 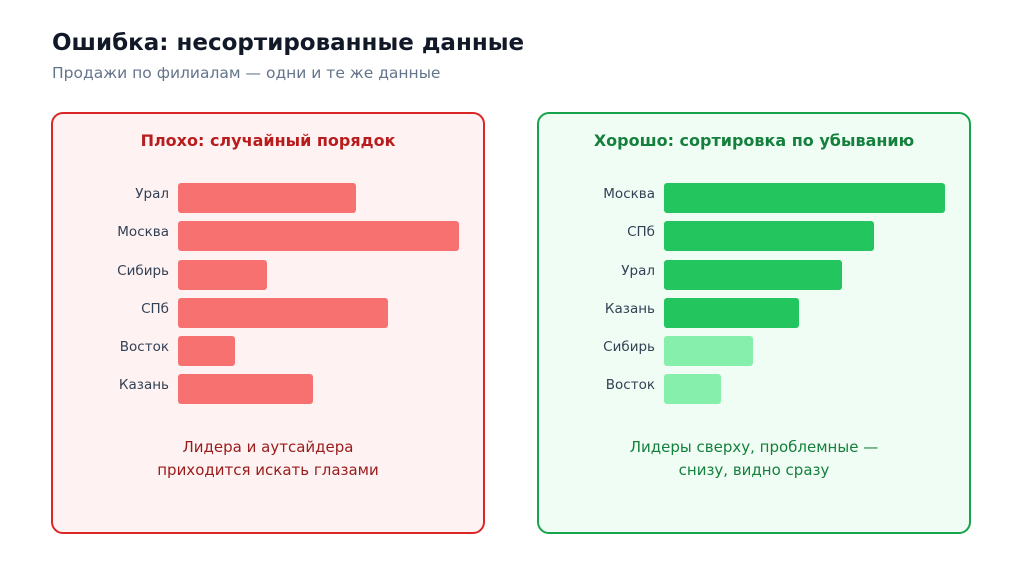 What do you see at coordinates (641, 232) in the screenshot?
I see `good-chart-category-label: СПб` at bounding box center [641, 232].